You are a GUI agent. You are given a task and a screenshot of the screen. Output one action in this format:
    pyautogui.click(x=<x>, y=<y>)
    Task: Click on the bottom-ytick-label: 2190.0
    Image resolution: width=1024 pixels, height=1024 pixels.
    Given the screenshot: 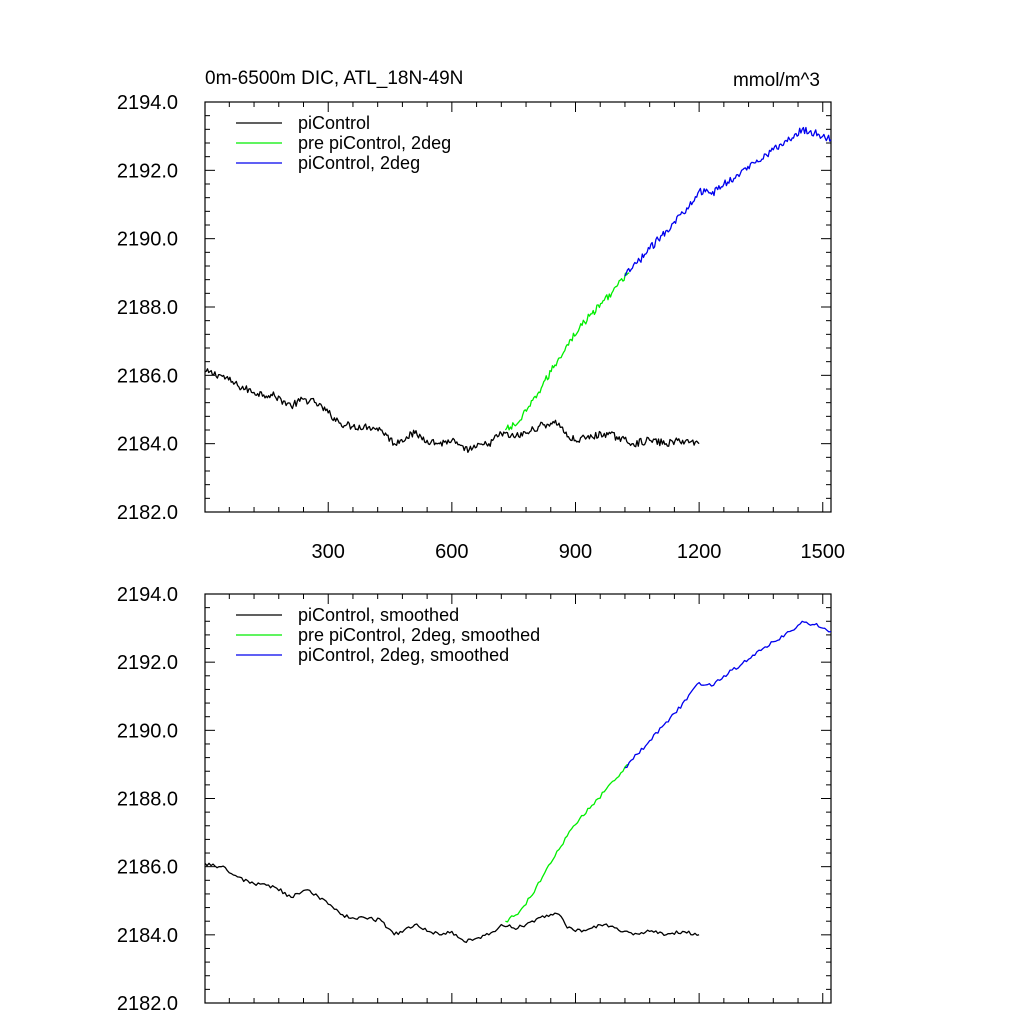 What is the action you would take?
    pyautogui.click(x=147, y=731)
    